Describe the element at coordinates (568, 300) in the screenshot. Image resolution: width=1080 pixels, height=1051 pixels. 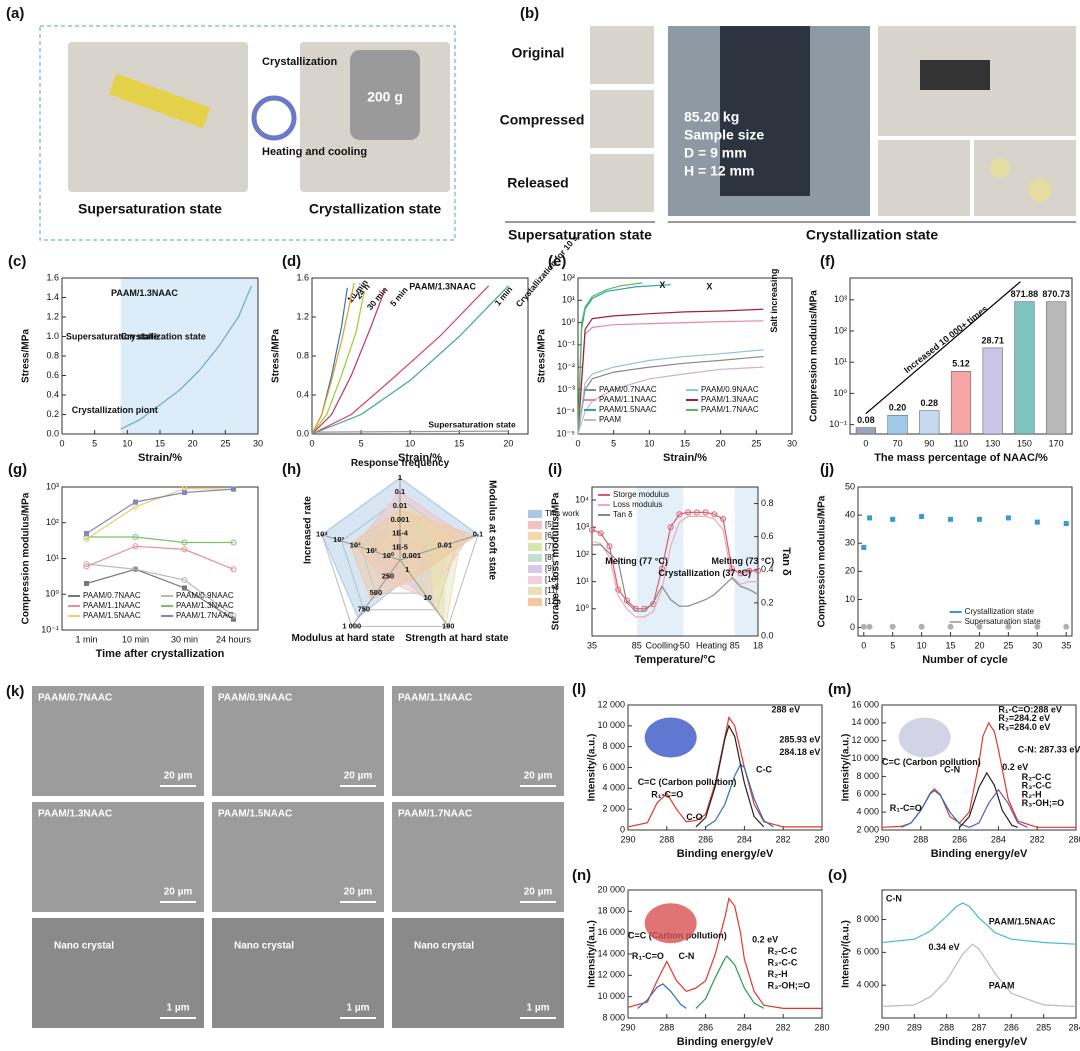
I see `y-tick-label: 10¹` at that location.